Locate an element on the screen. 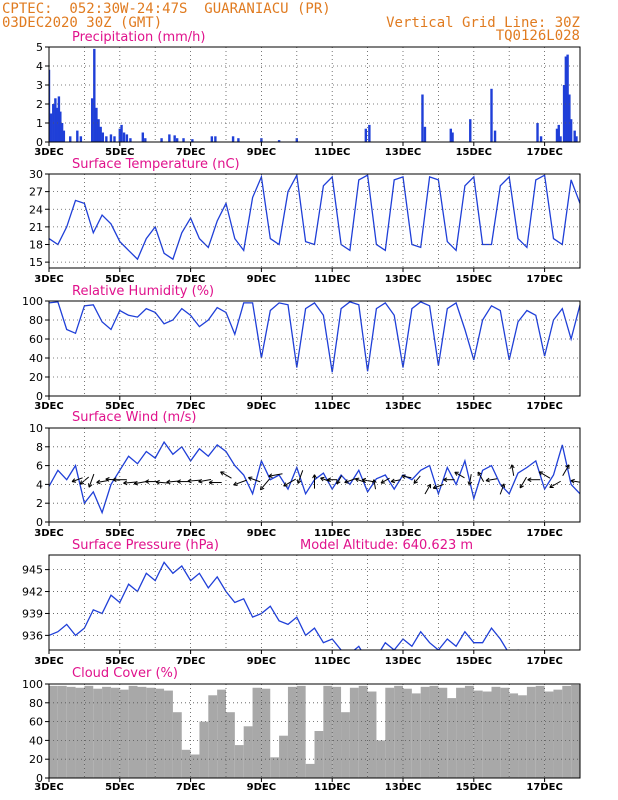 The width and height of the screenshot is (618, 800). precip-xtick-label: 17DEC is located at coordinates (544, 152).